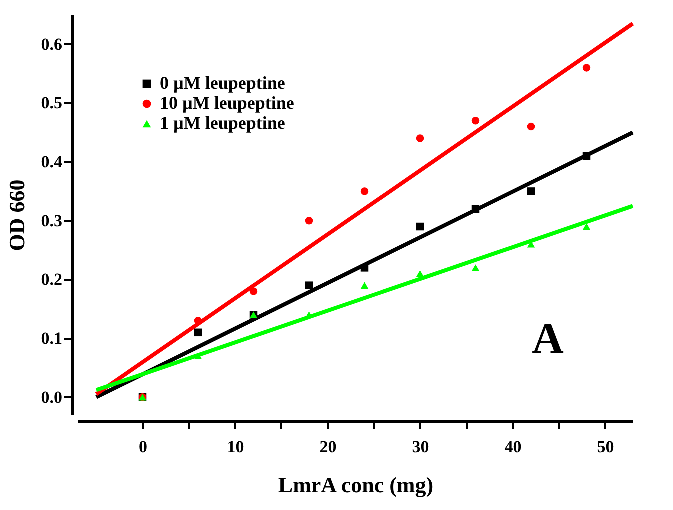 This screenshot has height=510, width=673. I want to click on y-tick-label: 0.2, so click(51, 280).